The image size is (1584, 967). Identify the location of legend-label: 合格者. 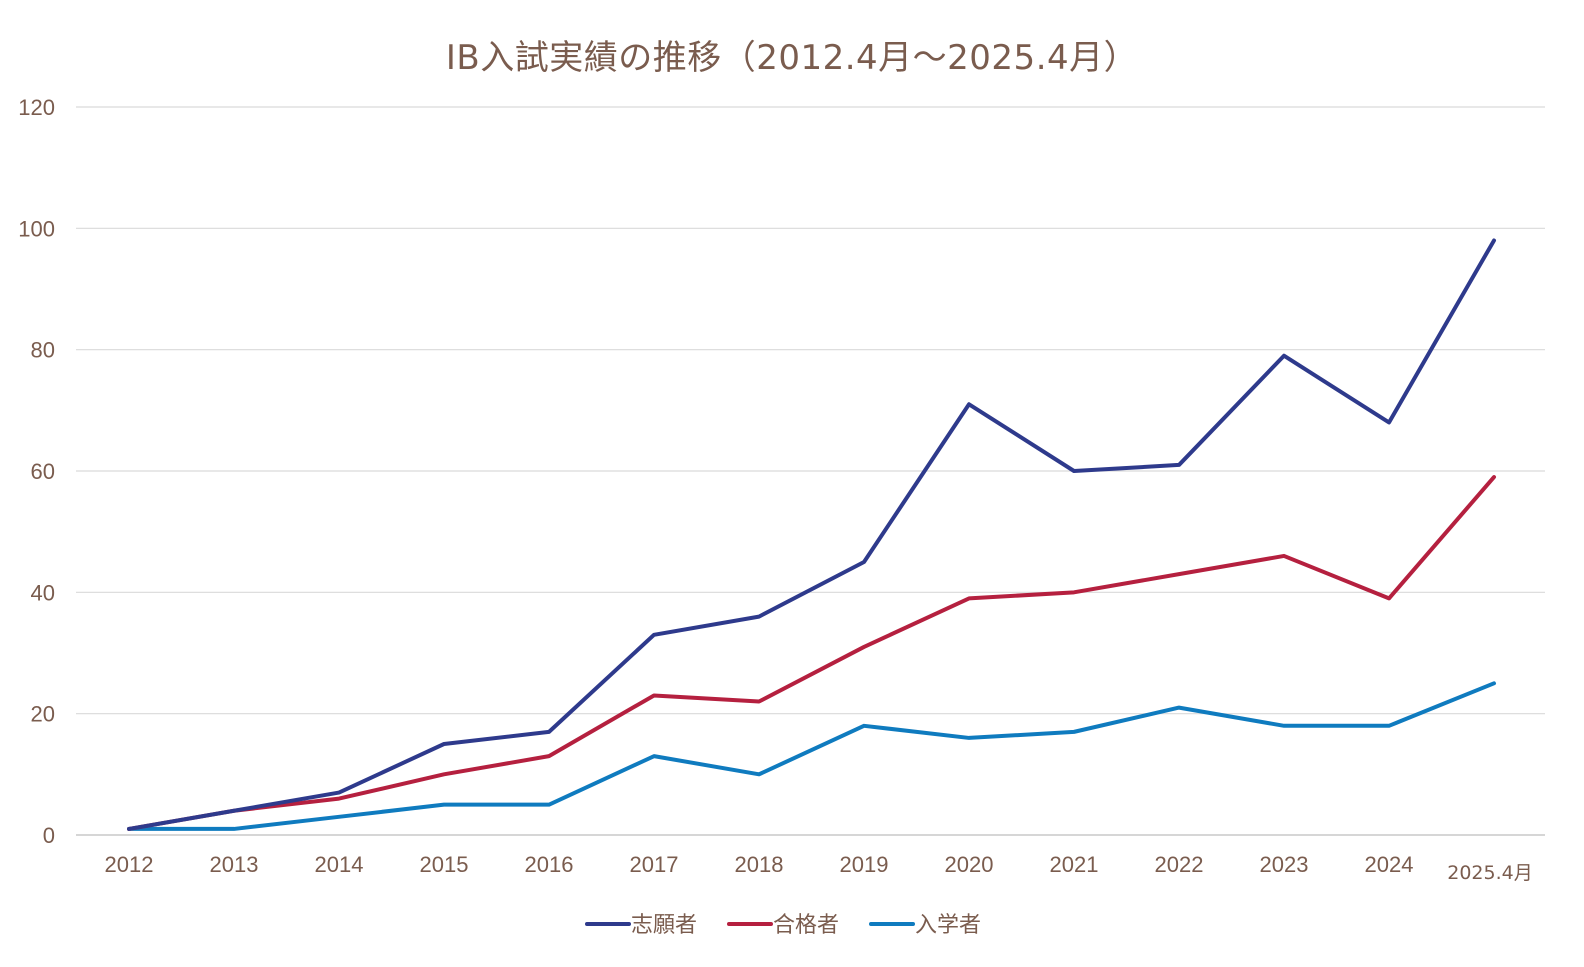
(806, 925).